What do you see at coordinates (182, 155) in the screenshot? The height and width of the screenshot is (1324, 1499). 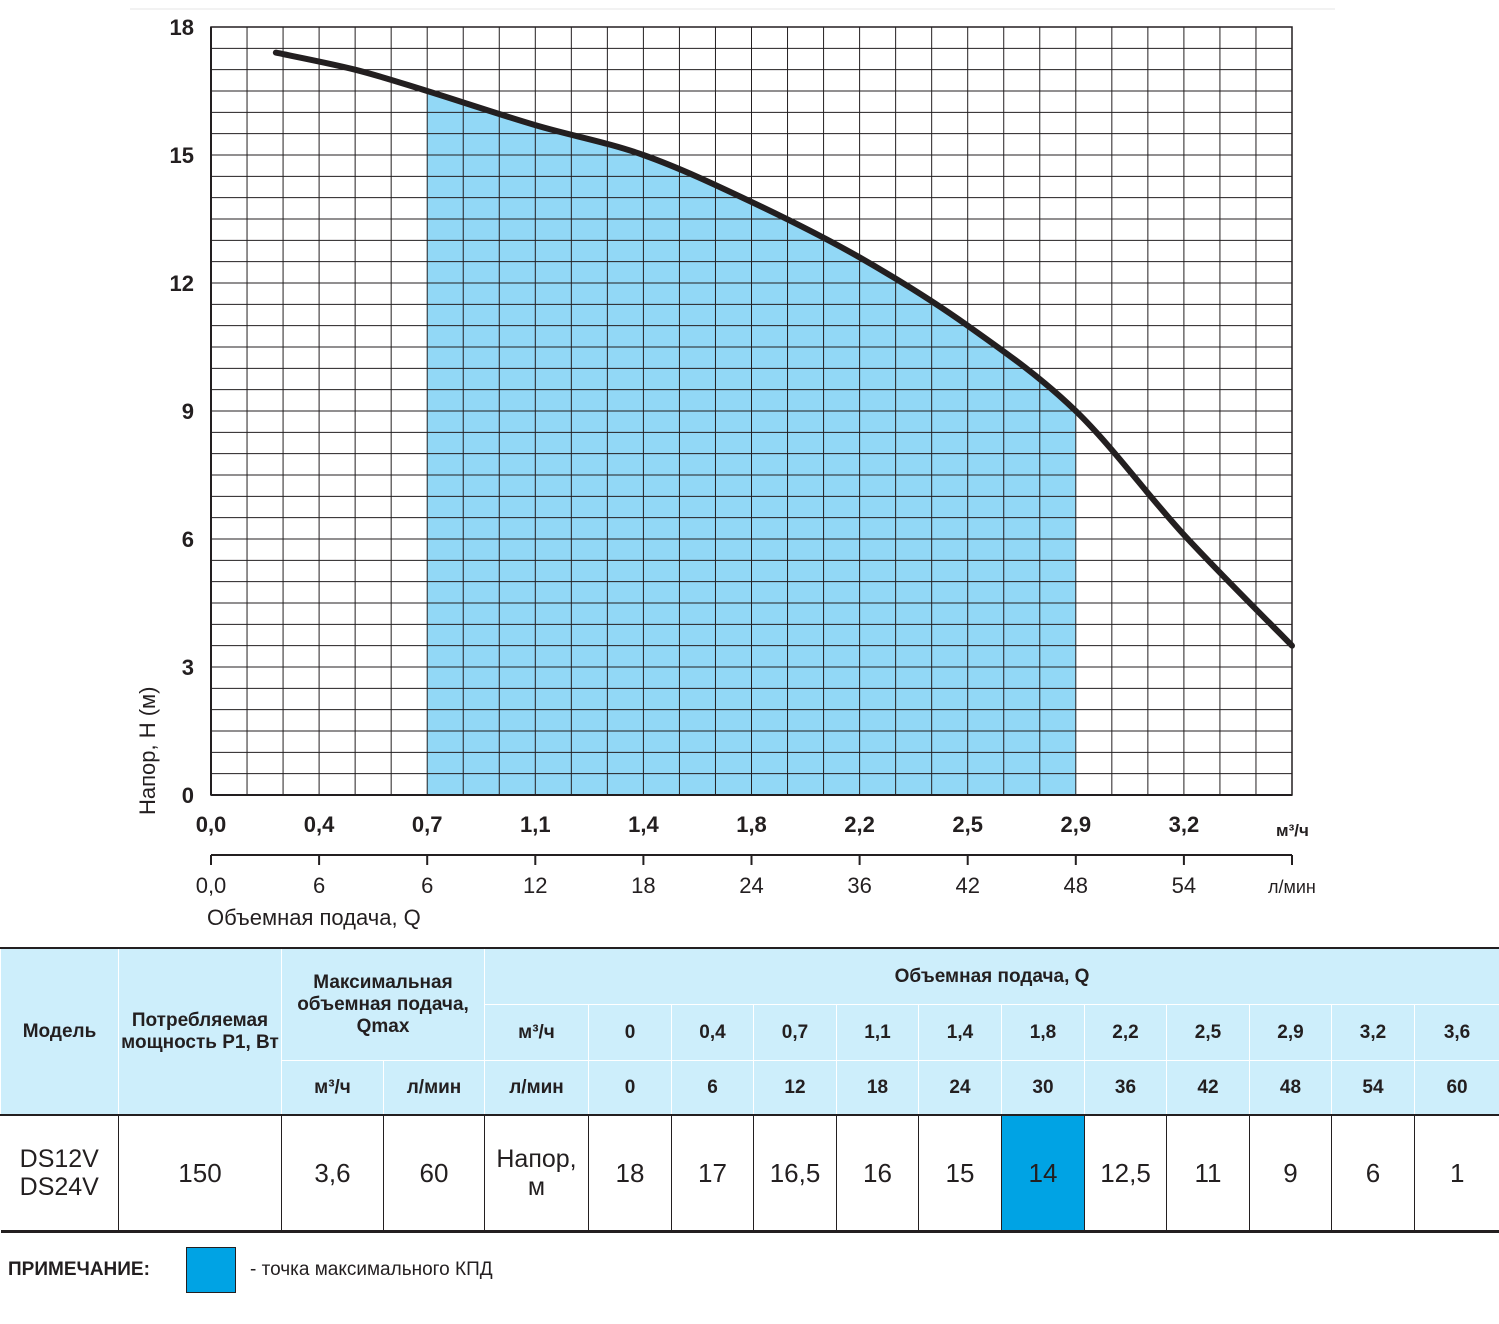 I see `y-tick-label: 15` at bounding box center [182, 155].